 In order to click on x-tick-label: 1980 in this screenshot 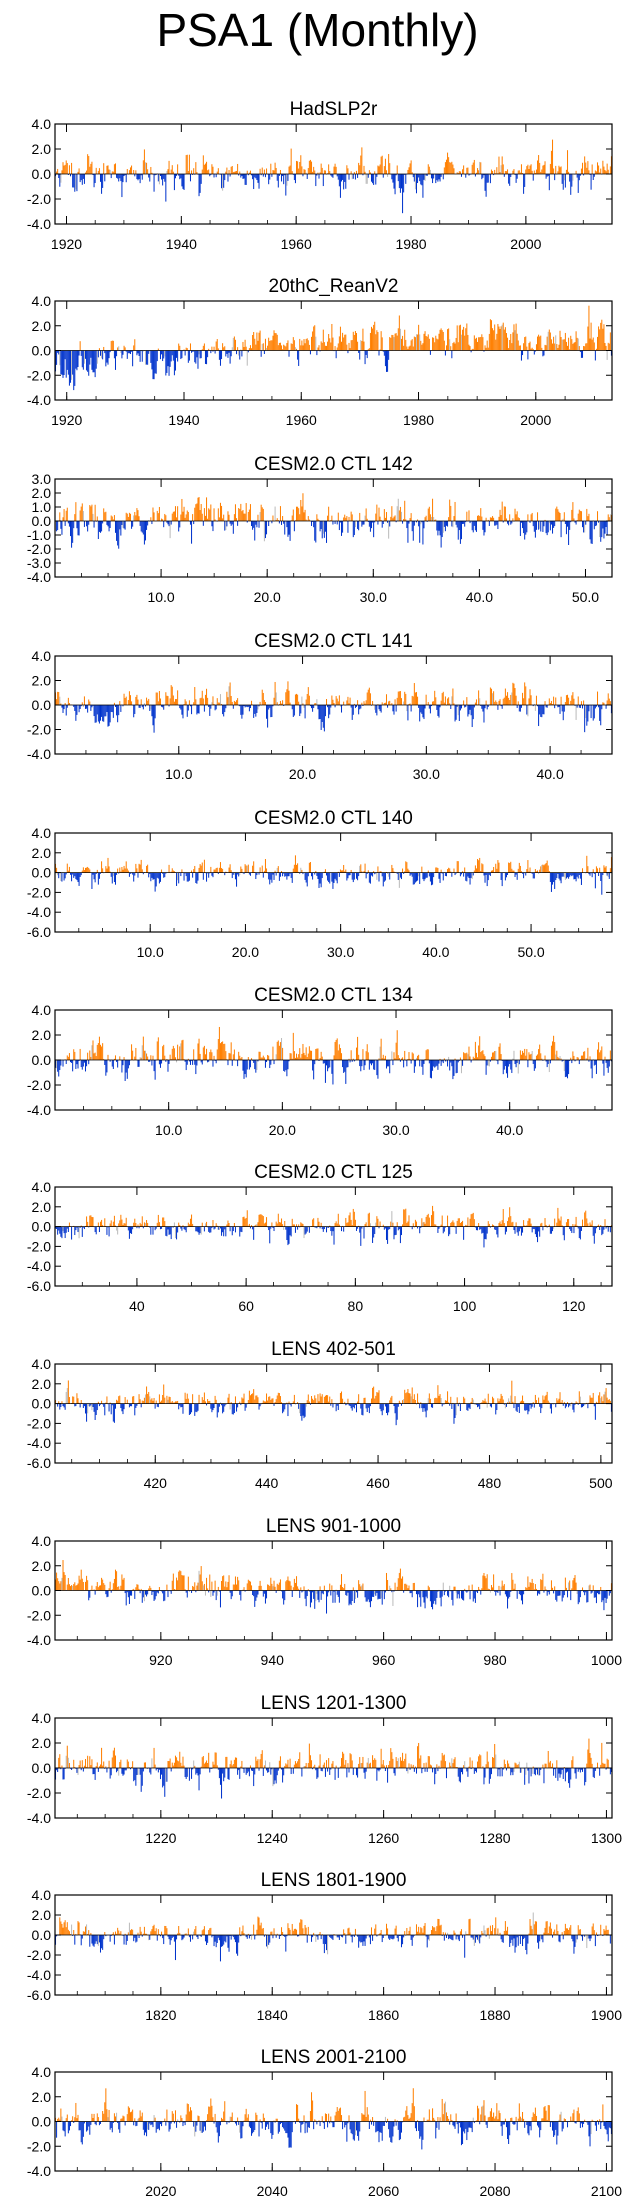, I will do `click(410, 244)`.